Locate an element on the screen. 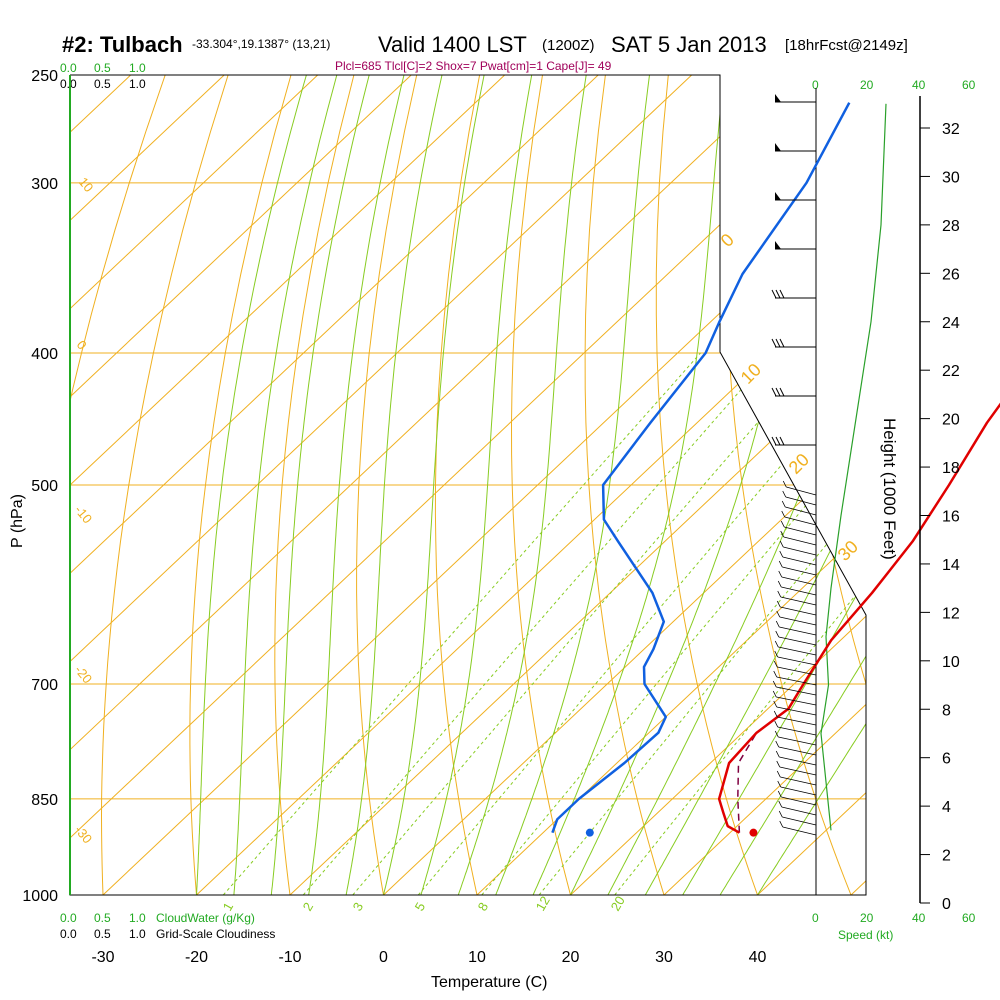 Image resolution: width=1000 pixels, height=1000 pixels. parcel-path is located at coordinates (747, 782).